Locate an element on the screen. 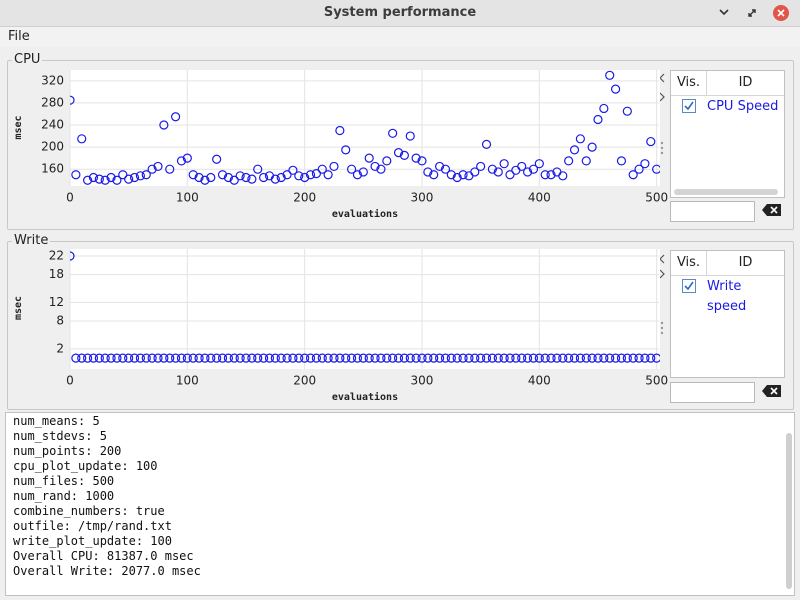 This screenshot has width=800, height=600. minimize-button is located at coordinates (724, 12).